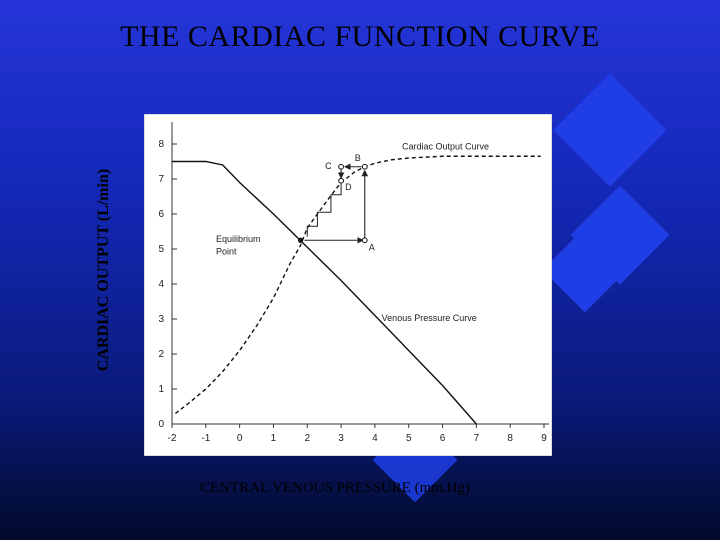  Describe the element at coordinates (341, 166) in the screenshot. I see `point-c` at that location.